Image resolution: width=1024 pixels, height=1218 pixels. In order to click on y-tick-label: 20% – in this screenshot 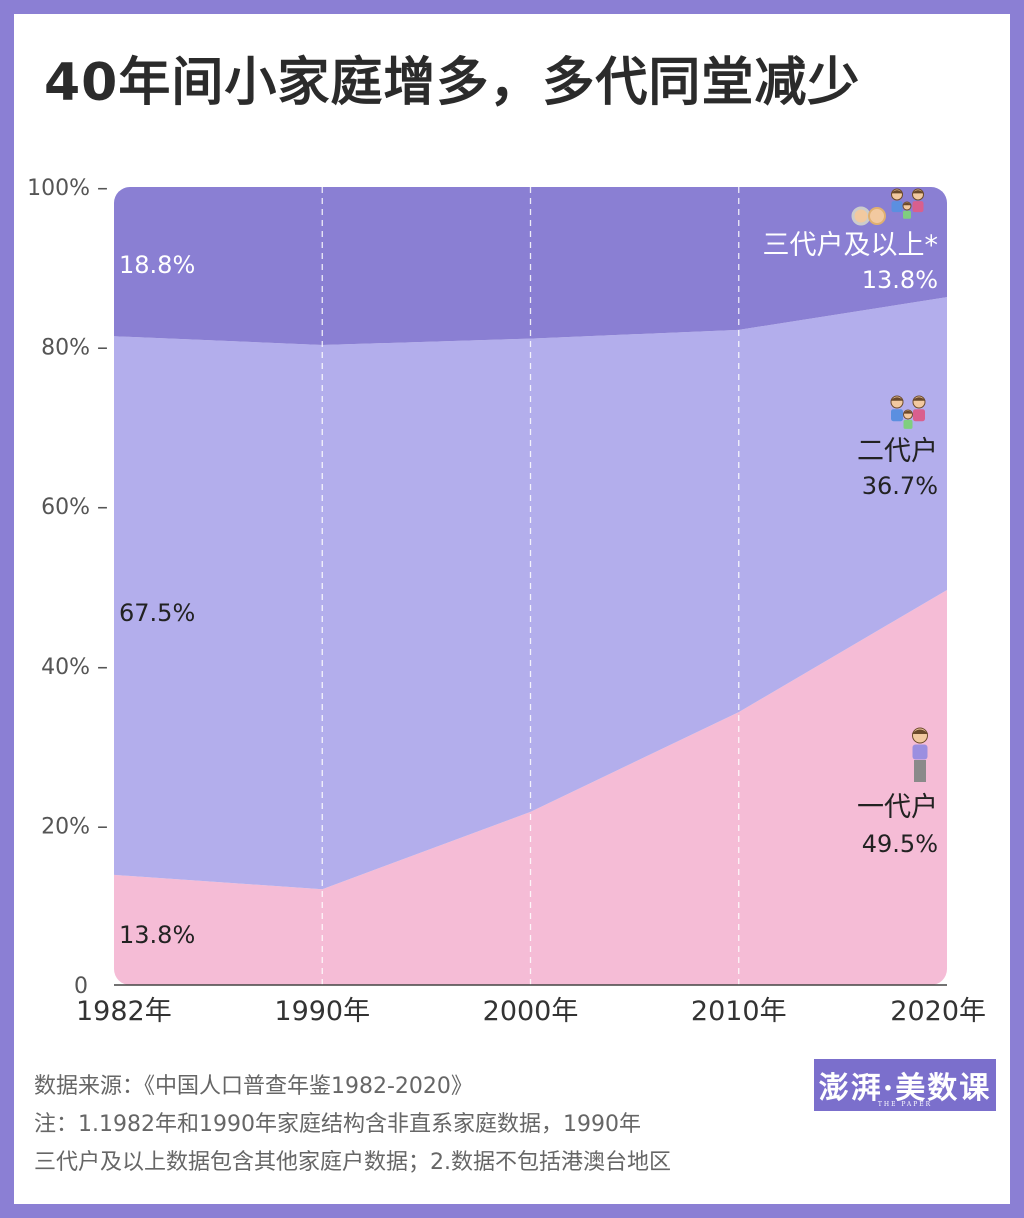, I will do `click(74, 826)`.